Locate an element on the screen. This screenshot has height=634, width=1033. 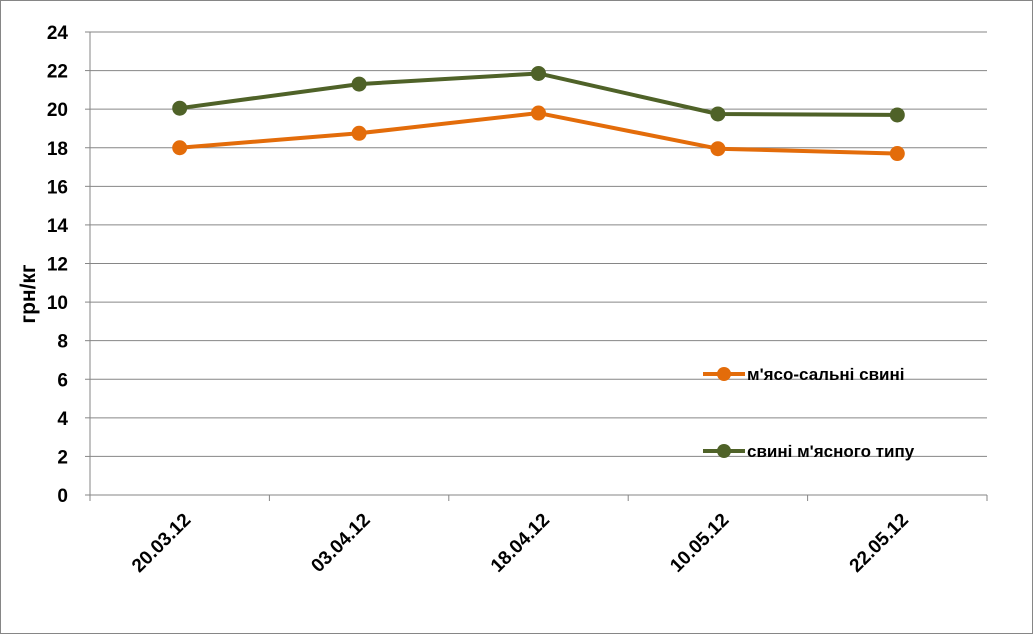
y-tick-label: 24 is located at coordinates (58, 33).